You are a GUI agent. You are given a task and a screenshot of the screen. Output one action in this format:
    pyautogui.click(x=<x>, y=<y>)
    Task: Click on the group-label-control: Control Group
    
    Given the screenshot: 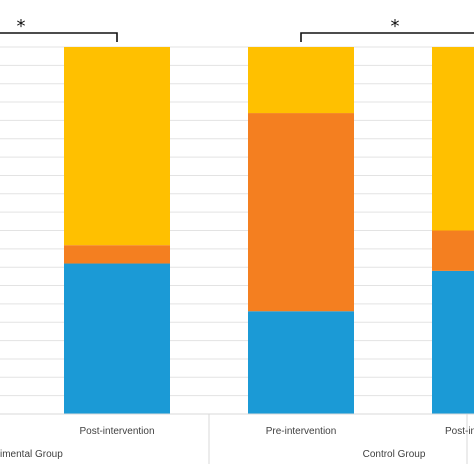 What is the action you would take?
    pyautogui.click(x=394, y=454)
    